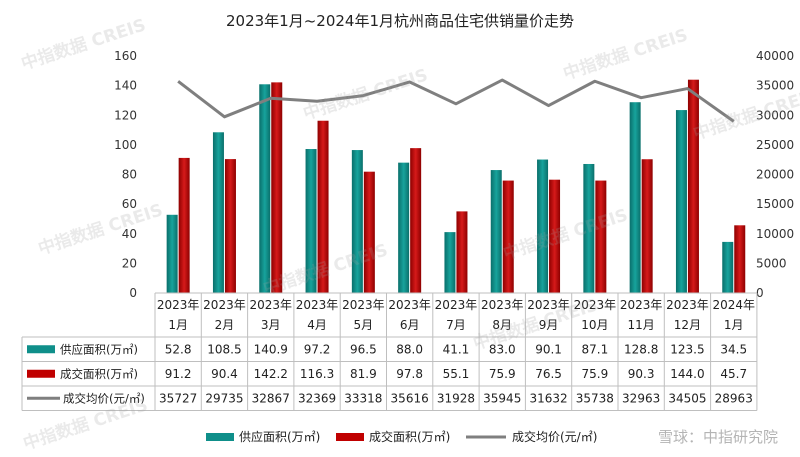 The image size is (800, 457). I want to click on left-axis-tick-label: 40, so click(129, 234).